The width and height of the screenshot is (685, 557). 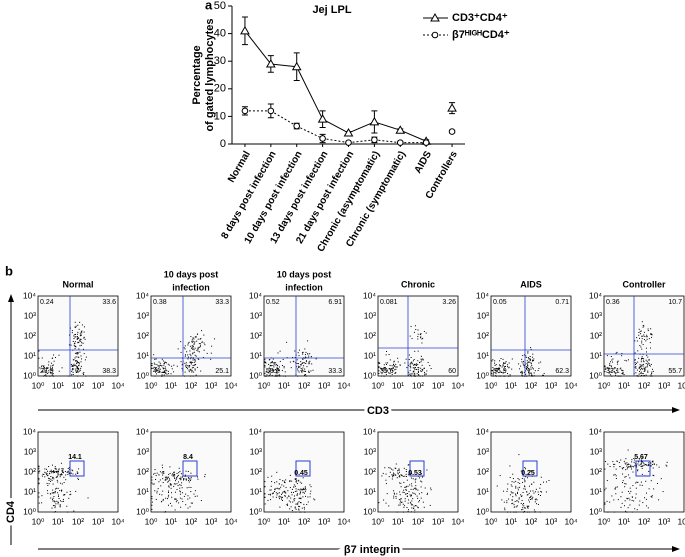 What do you see at coordinates (681, 521) in the screenshot?
I see `x-tick-label: 10⁴` at bounding box center [681, 521].